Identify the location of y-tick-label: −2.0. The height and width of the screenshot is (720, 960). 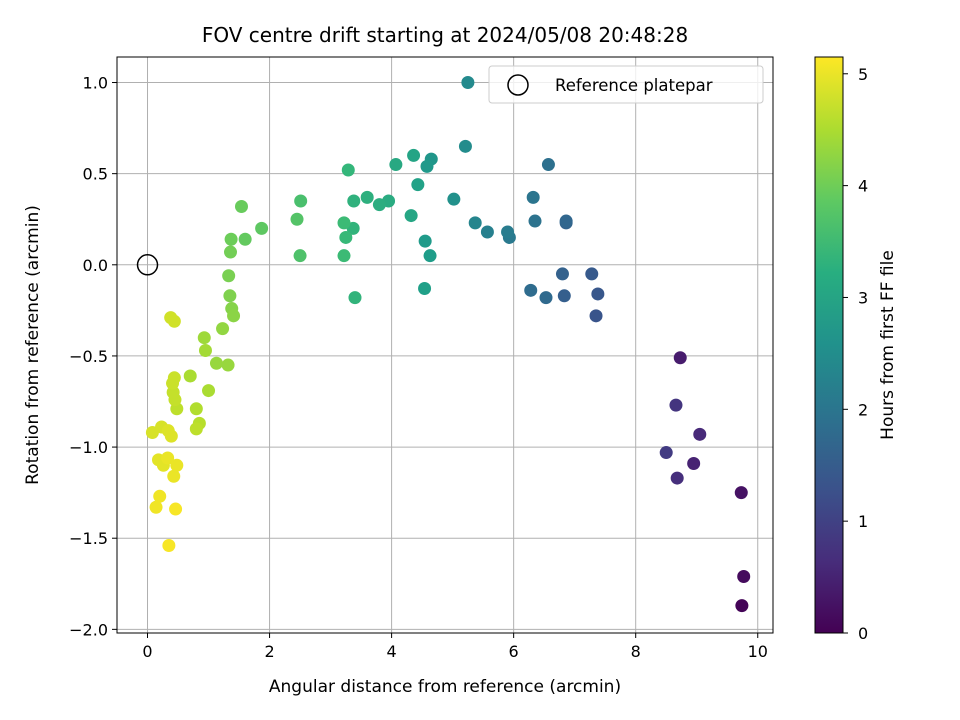
(88, 629).